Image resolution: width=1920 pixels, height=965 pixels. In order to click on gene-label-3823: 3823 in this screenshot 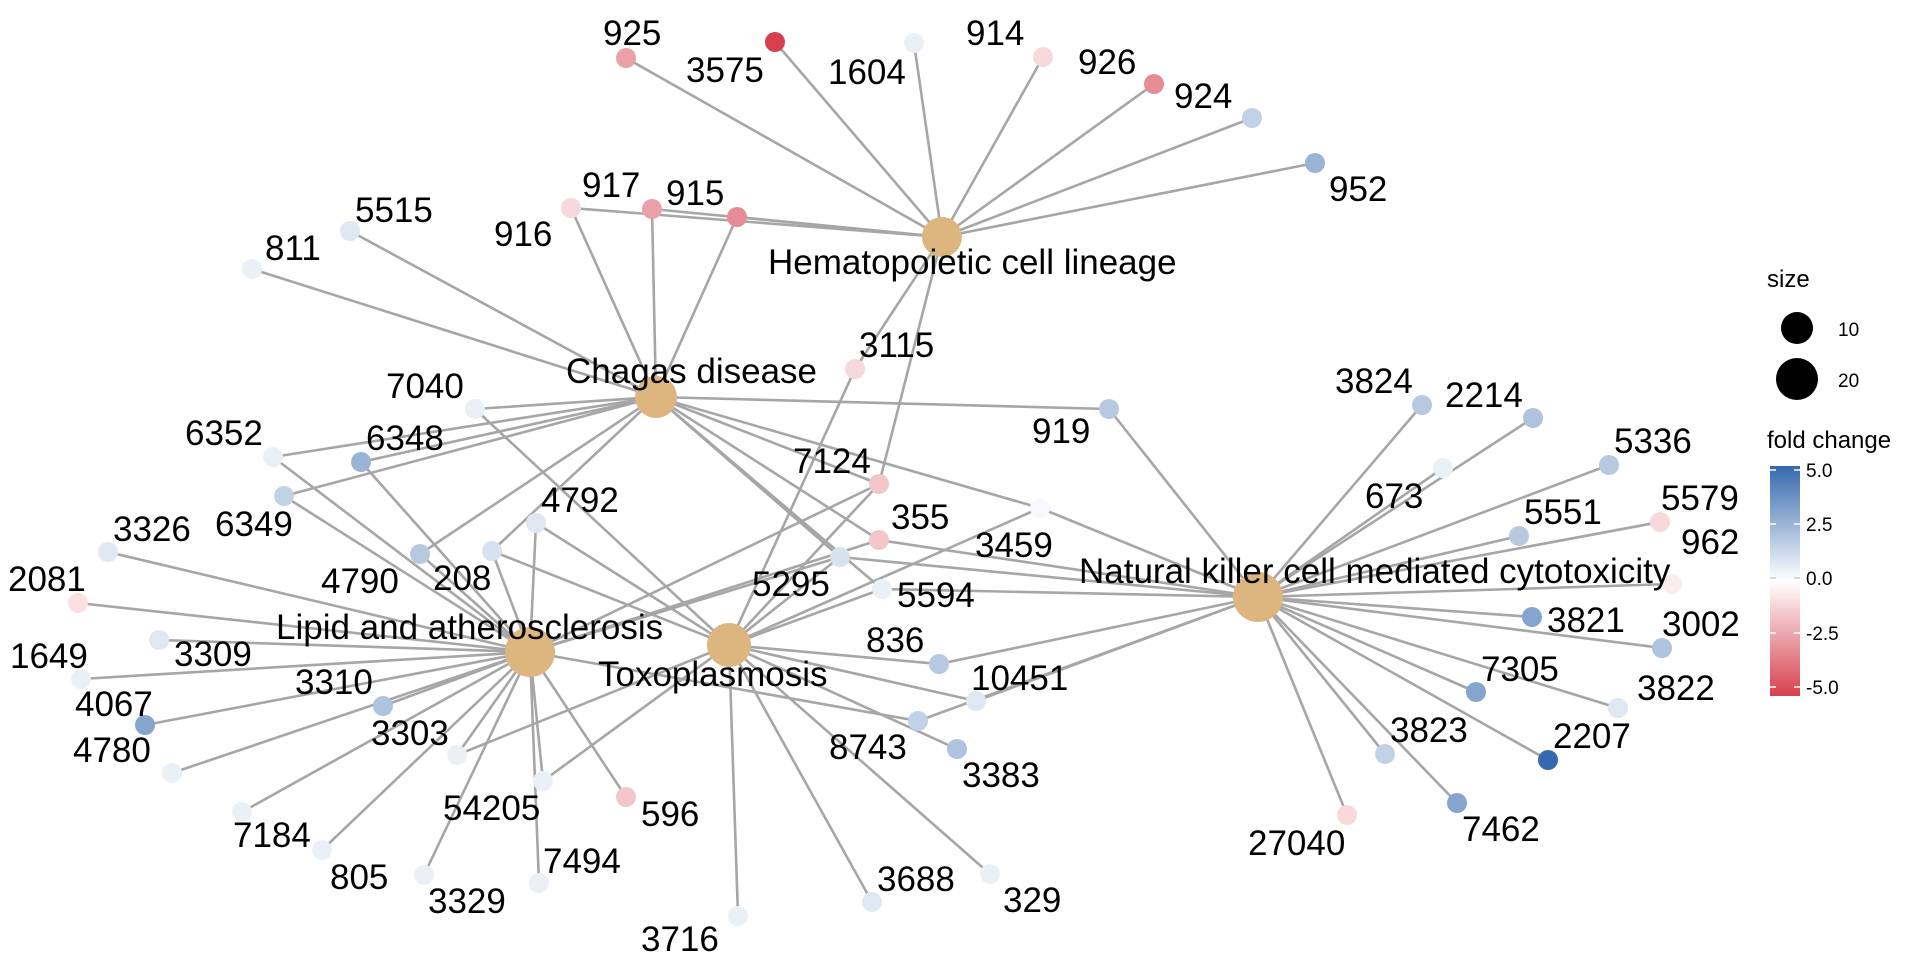, I will do `click(1429, 730)`.